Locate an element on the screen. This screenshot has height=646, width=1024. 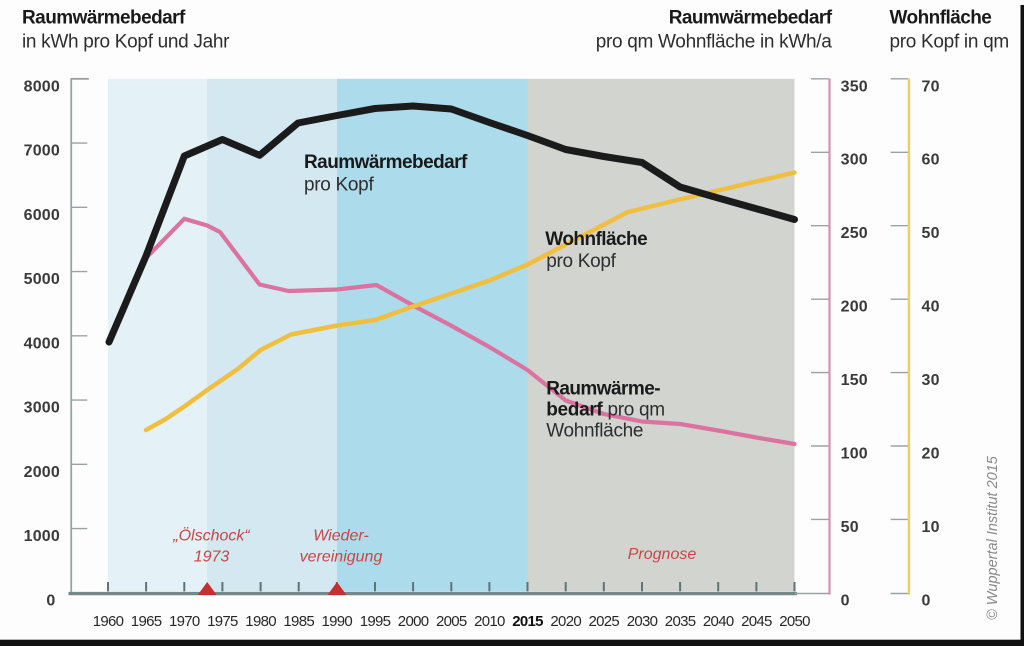
svg-text: 2035 is located at coordinates (680, 621).